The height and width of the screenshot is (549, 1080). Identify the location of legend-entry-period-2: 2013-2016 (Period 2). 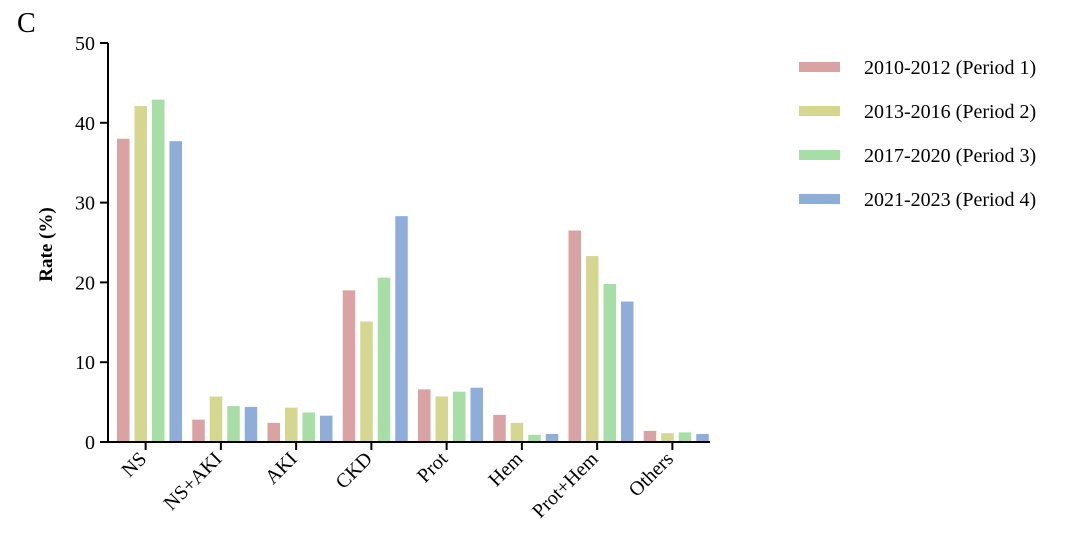
(917, 112).